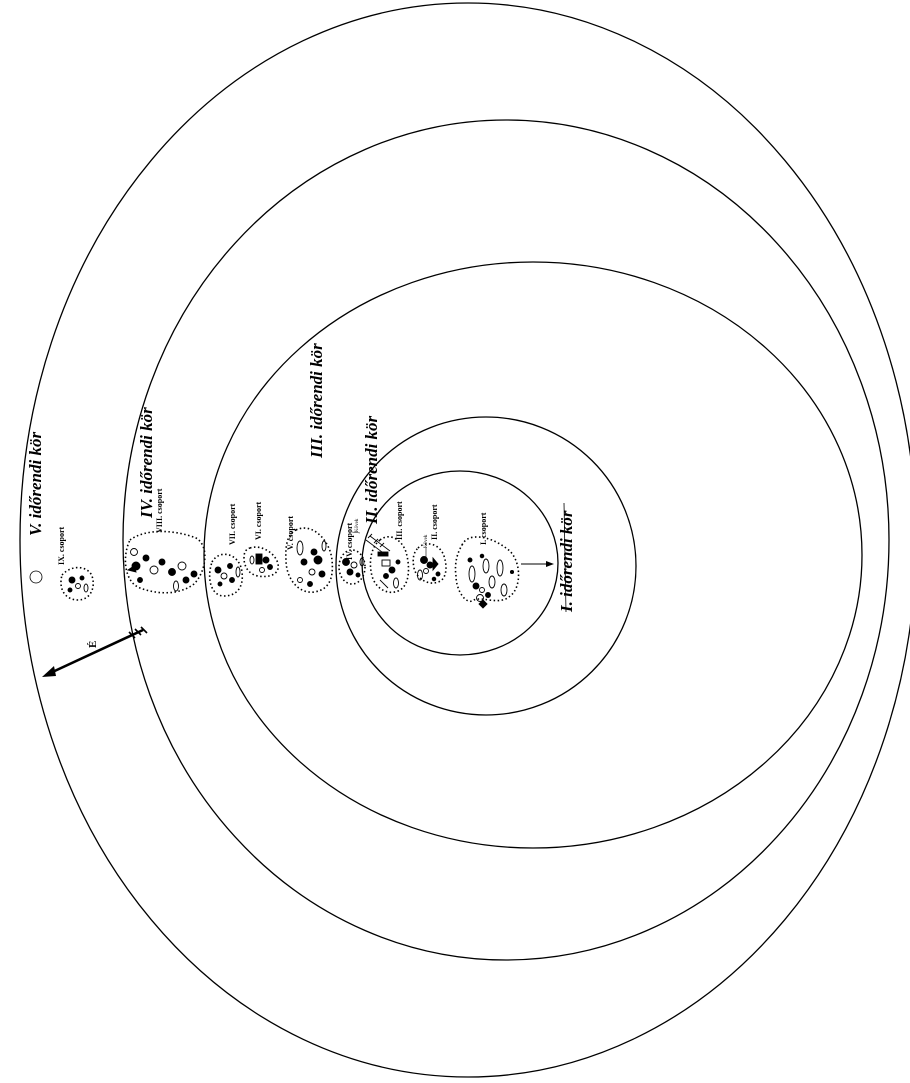 This screenshot has width=910, height=1083. I want to click on group-outlines, so click(290, 565).